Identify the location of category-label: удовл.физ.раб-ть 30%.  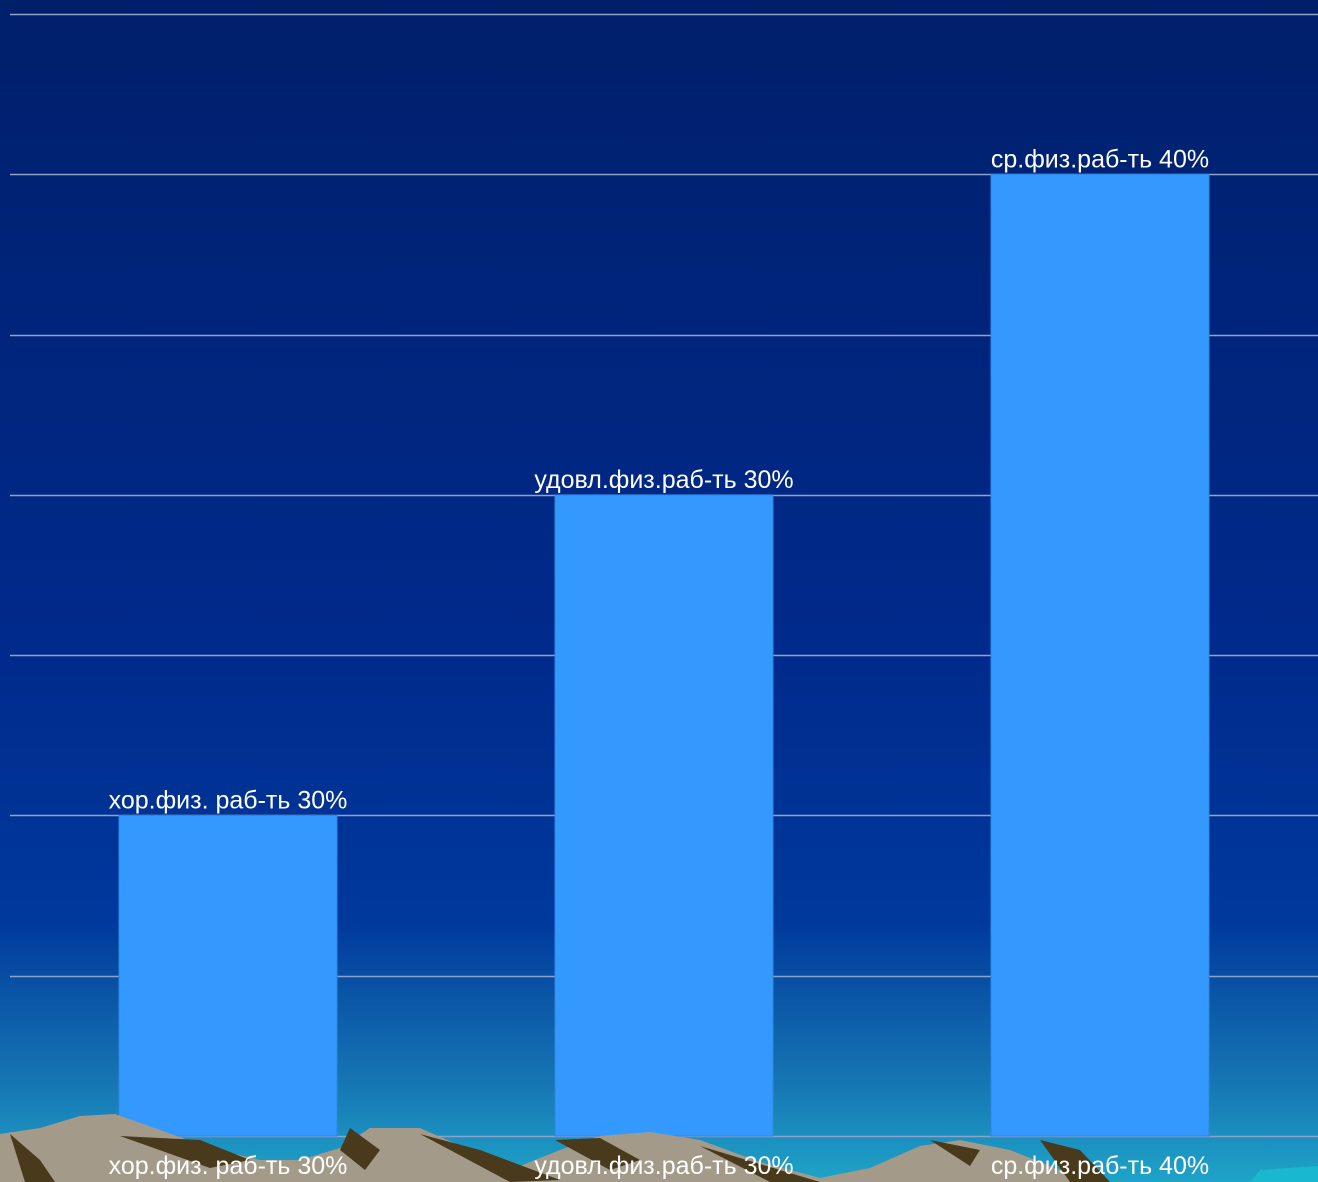
(663, 1166).